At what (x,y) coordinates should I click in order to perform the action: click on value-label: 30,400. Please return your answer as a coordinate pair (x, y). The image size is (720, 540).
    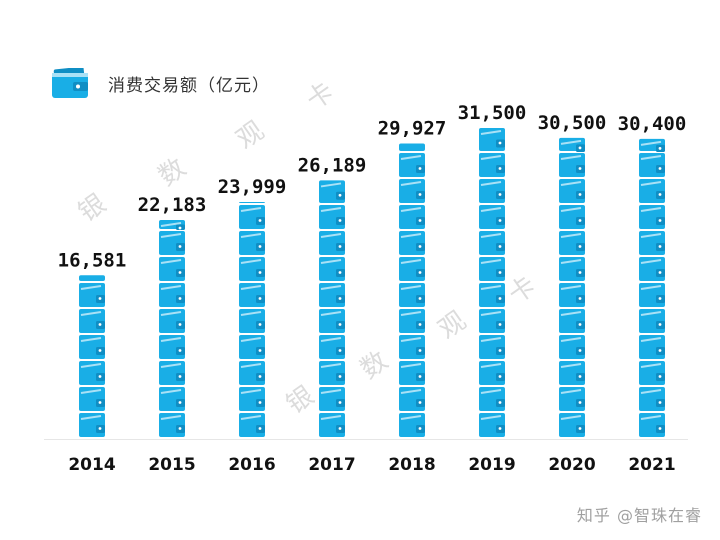
    Looking at the image, I should click on (652, 124).